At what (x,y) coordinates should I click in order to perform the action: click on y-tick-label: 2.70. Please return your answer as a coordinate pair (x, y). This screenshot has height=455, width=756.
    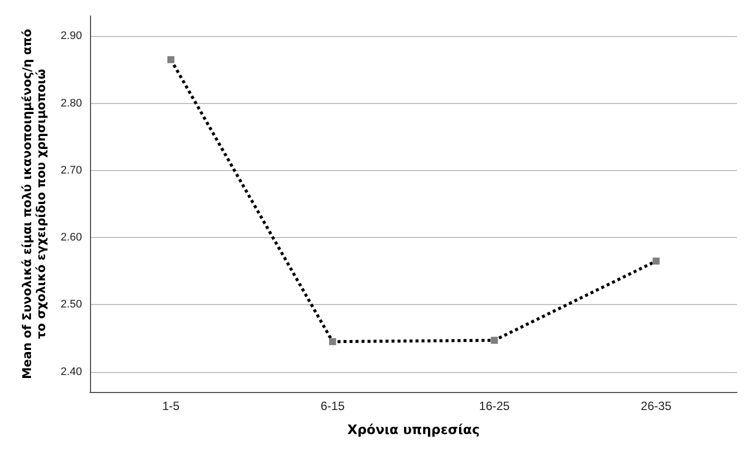
    Looking at the image, I should click on (71, 170).